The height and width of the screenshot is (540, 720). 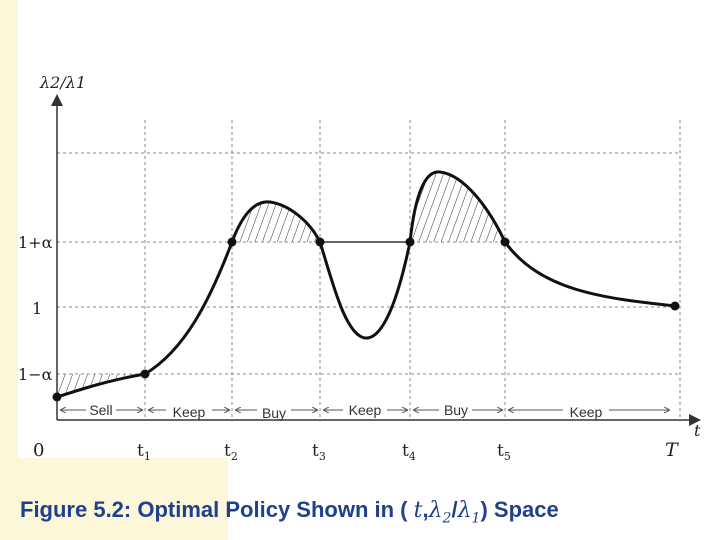 What do you see at coordinates (425, 509) in the screenshot?
I see `caption-comma: ,` at bounding box center [425, 509].